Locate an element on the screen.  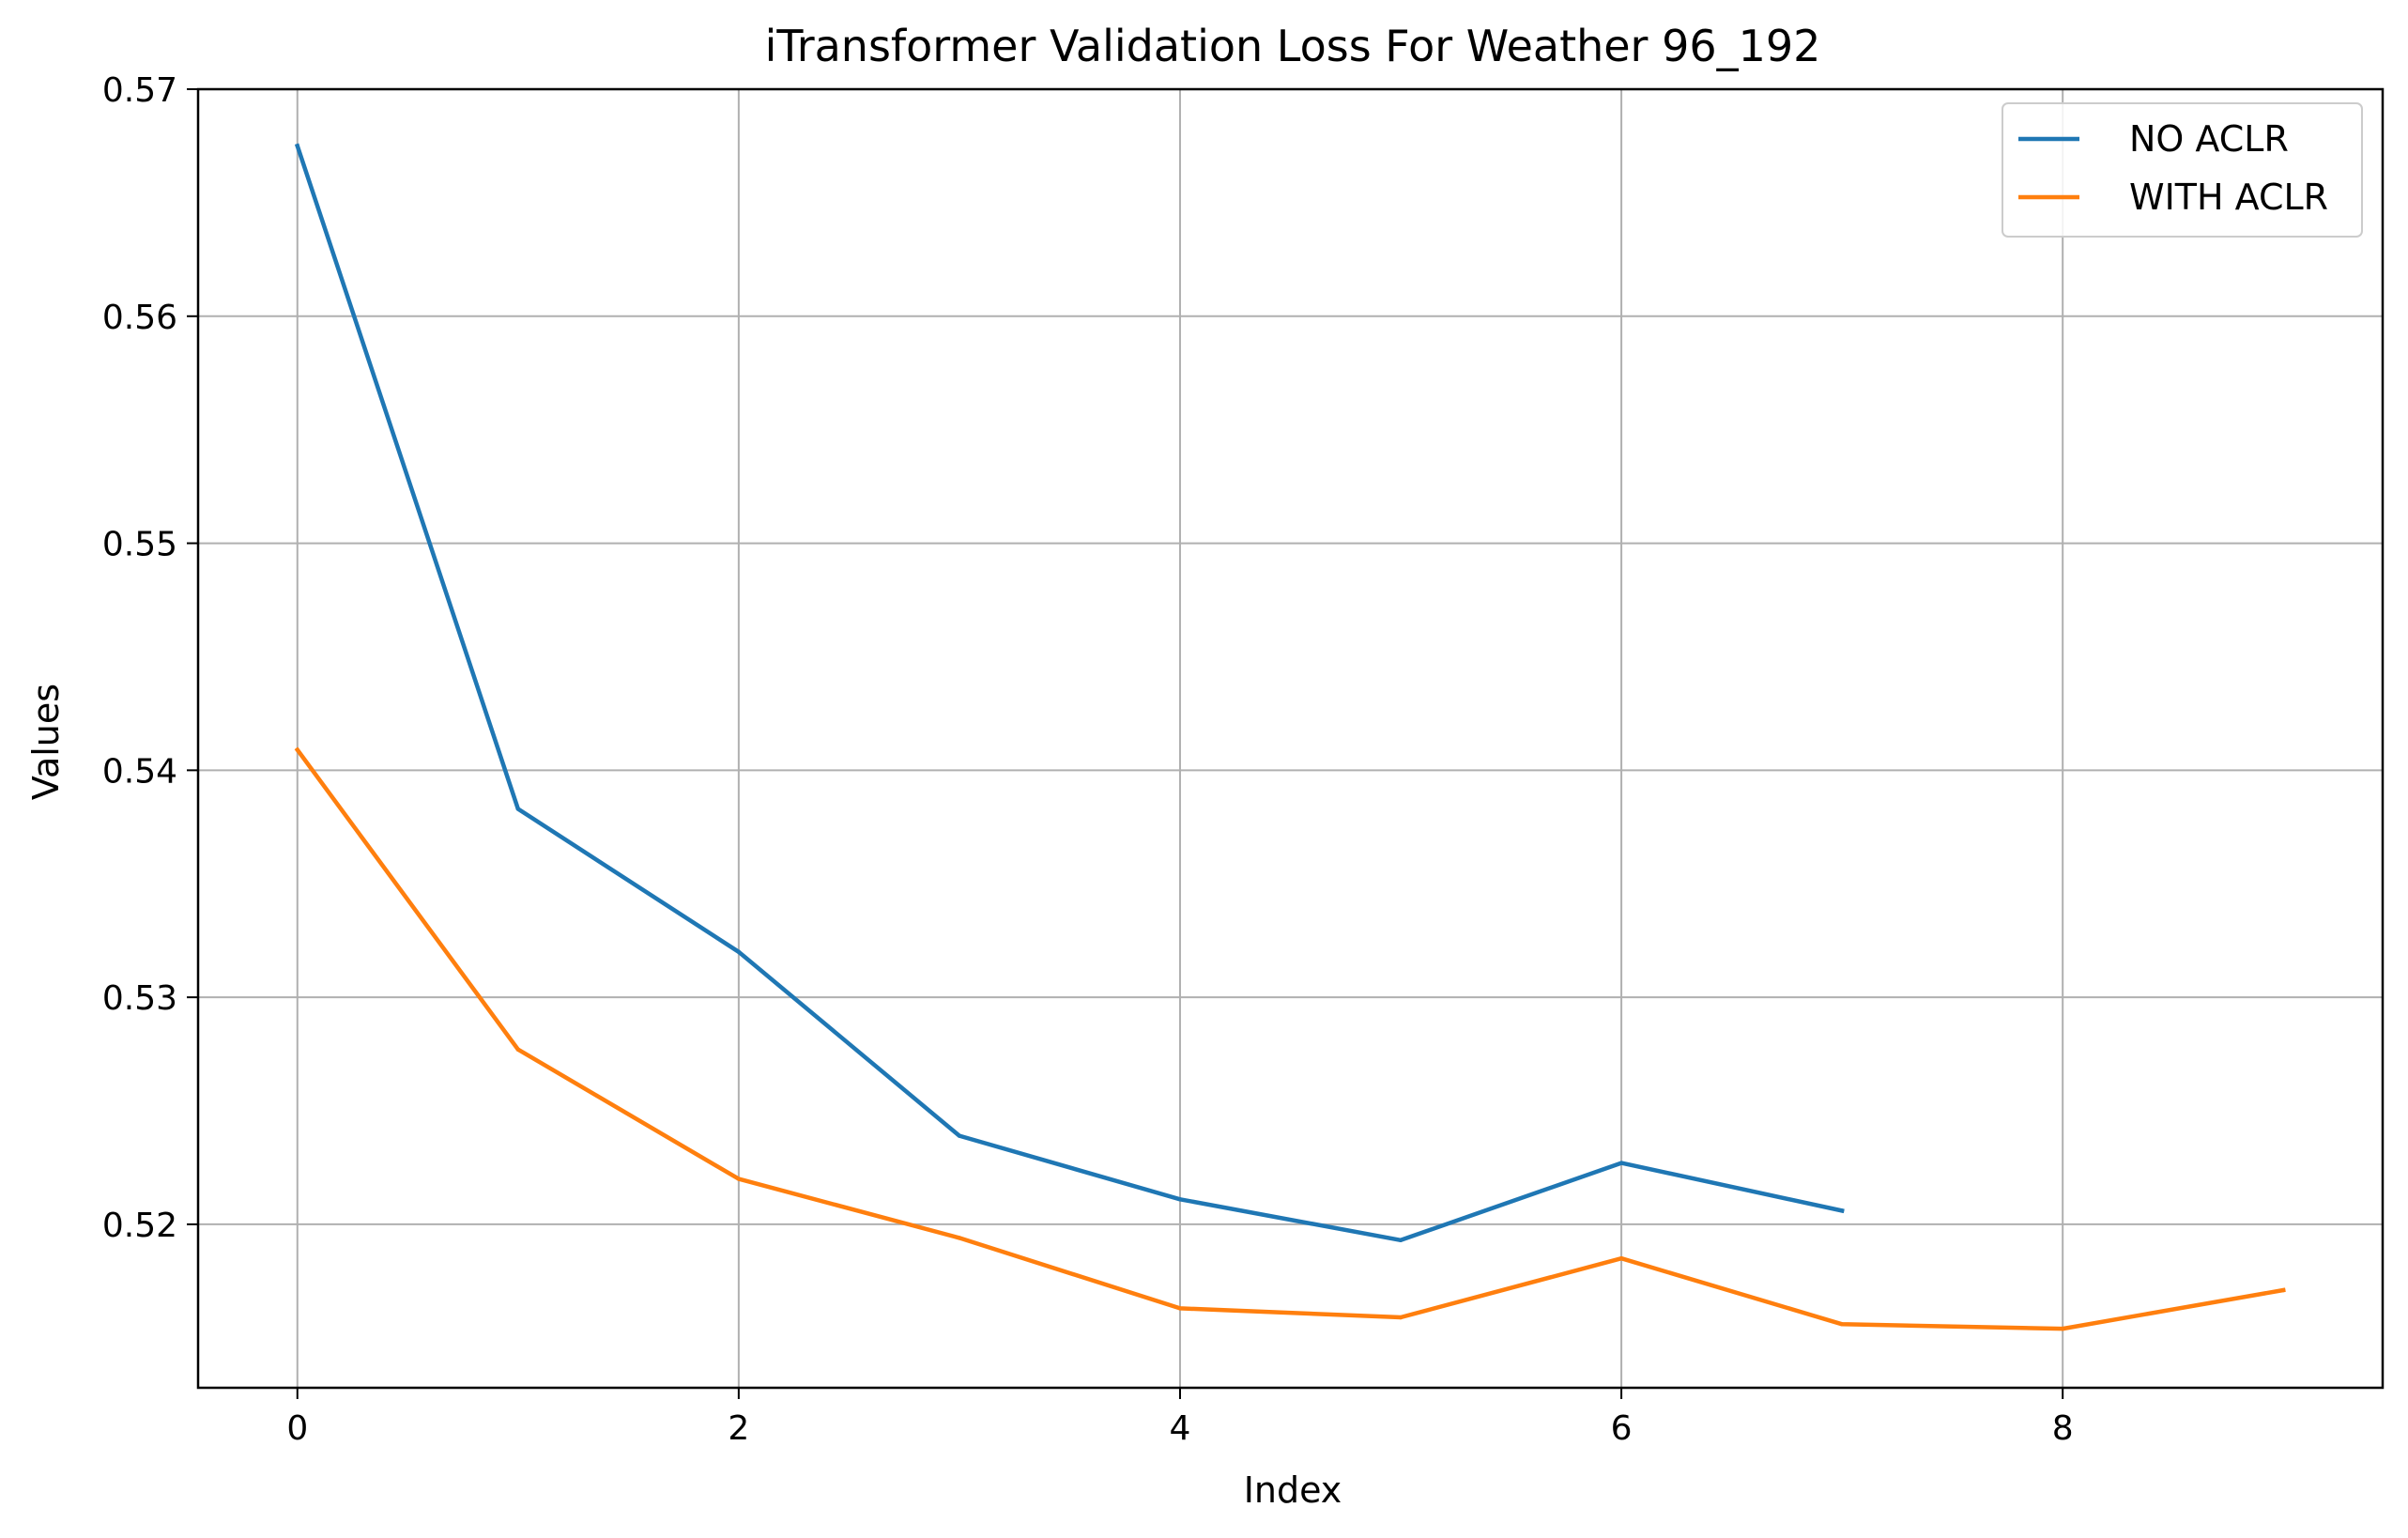
y-tick-label: 0.54 is located at coordinates (140, 771).